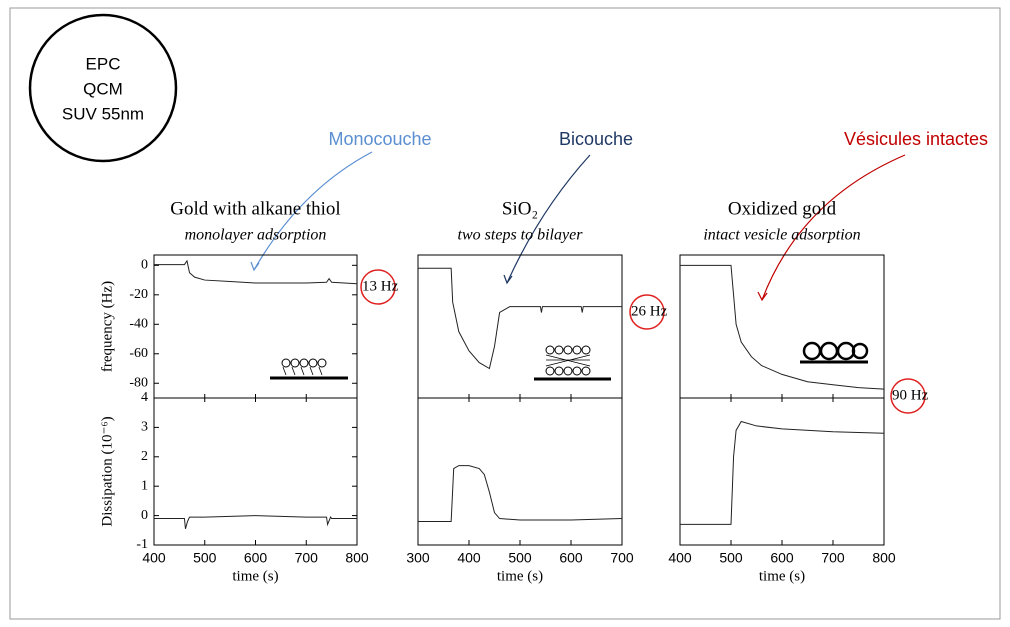  Describe the element at coordinates (309, 369) in the screenshot. I see `monolayer-icon` at that location.